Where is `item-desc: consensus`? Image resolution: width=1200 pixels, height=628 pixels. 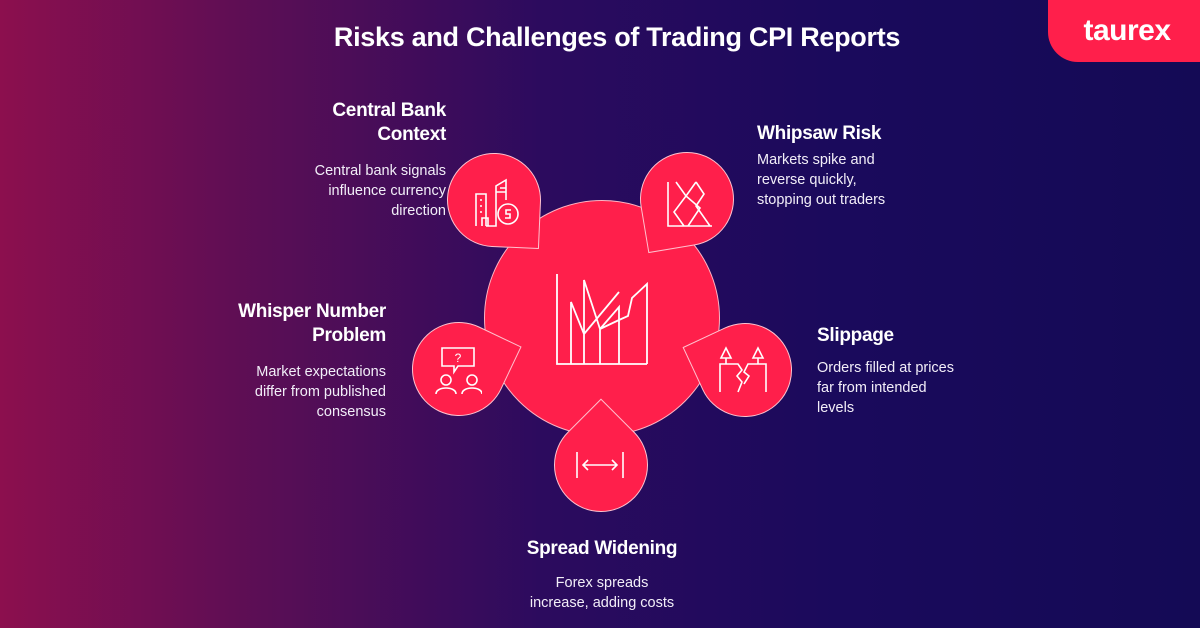 item-desc: consensus is located at coordinates (351, 412).